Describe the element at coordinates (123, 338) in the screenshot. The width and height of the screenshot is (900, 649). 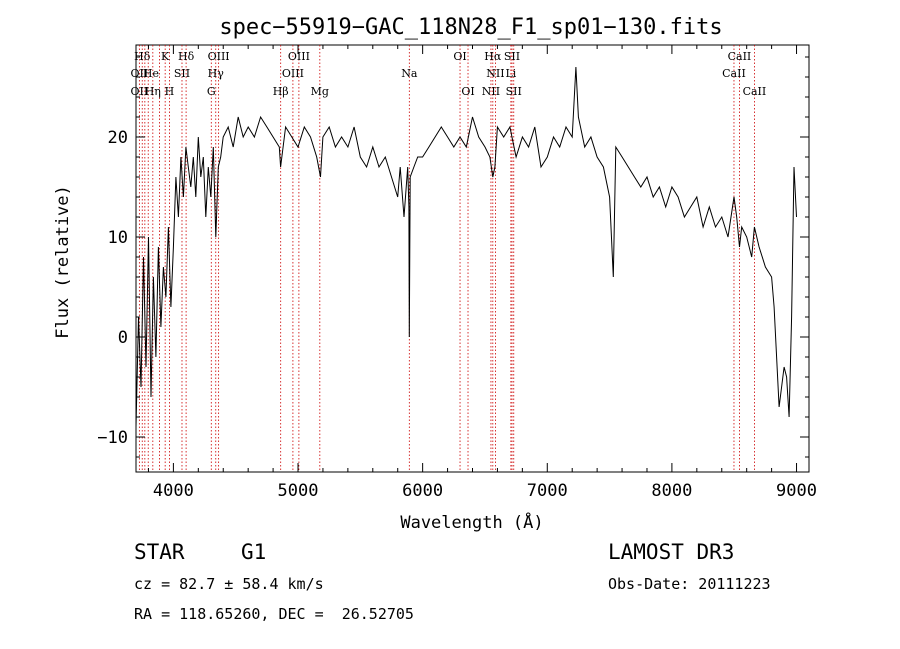
I see `y-tick-label: 0` at that location.